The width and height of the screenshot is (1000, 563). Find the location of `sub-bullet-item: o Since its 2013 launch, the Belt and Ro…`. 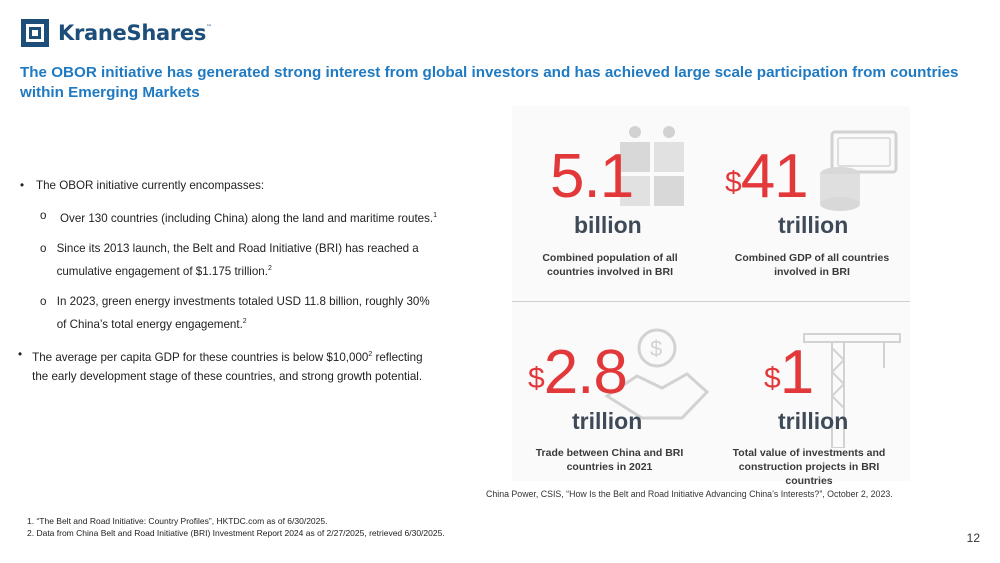

sub-bullet-item: o Since its 2013 launch, the Belt and Ro… is located at coordinates (239, 260).